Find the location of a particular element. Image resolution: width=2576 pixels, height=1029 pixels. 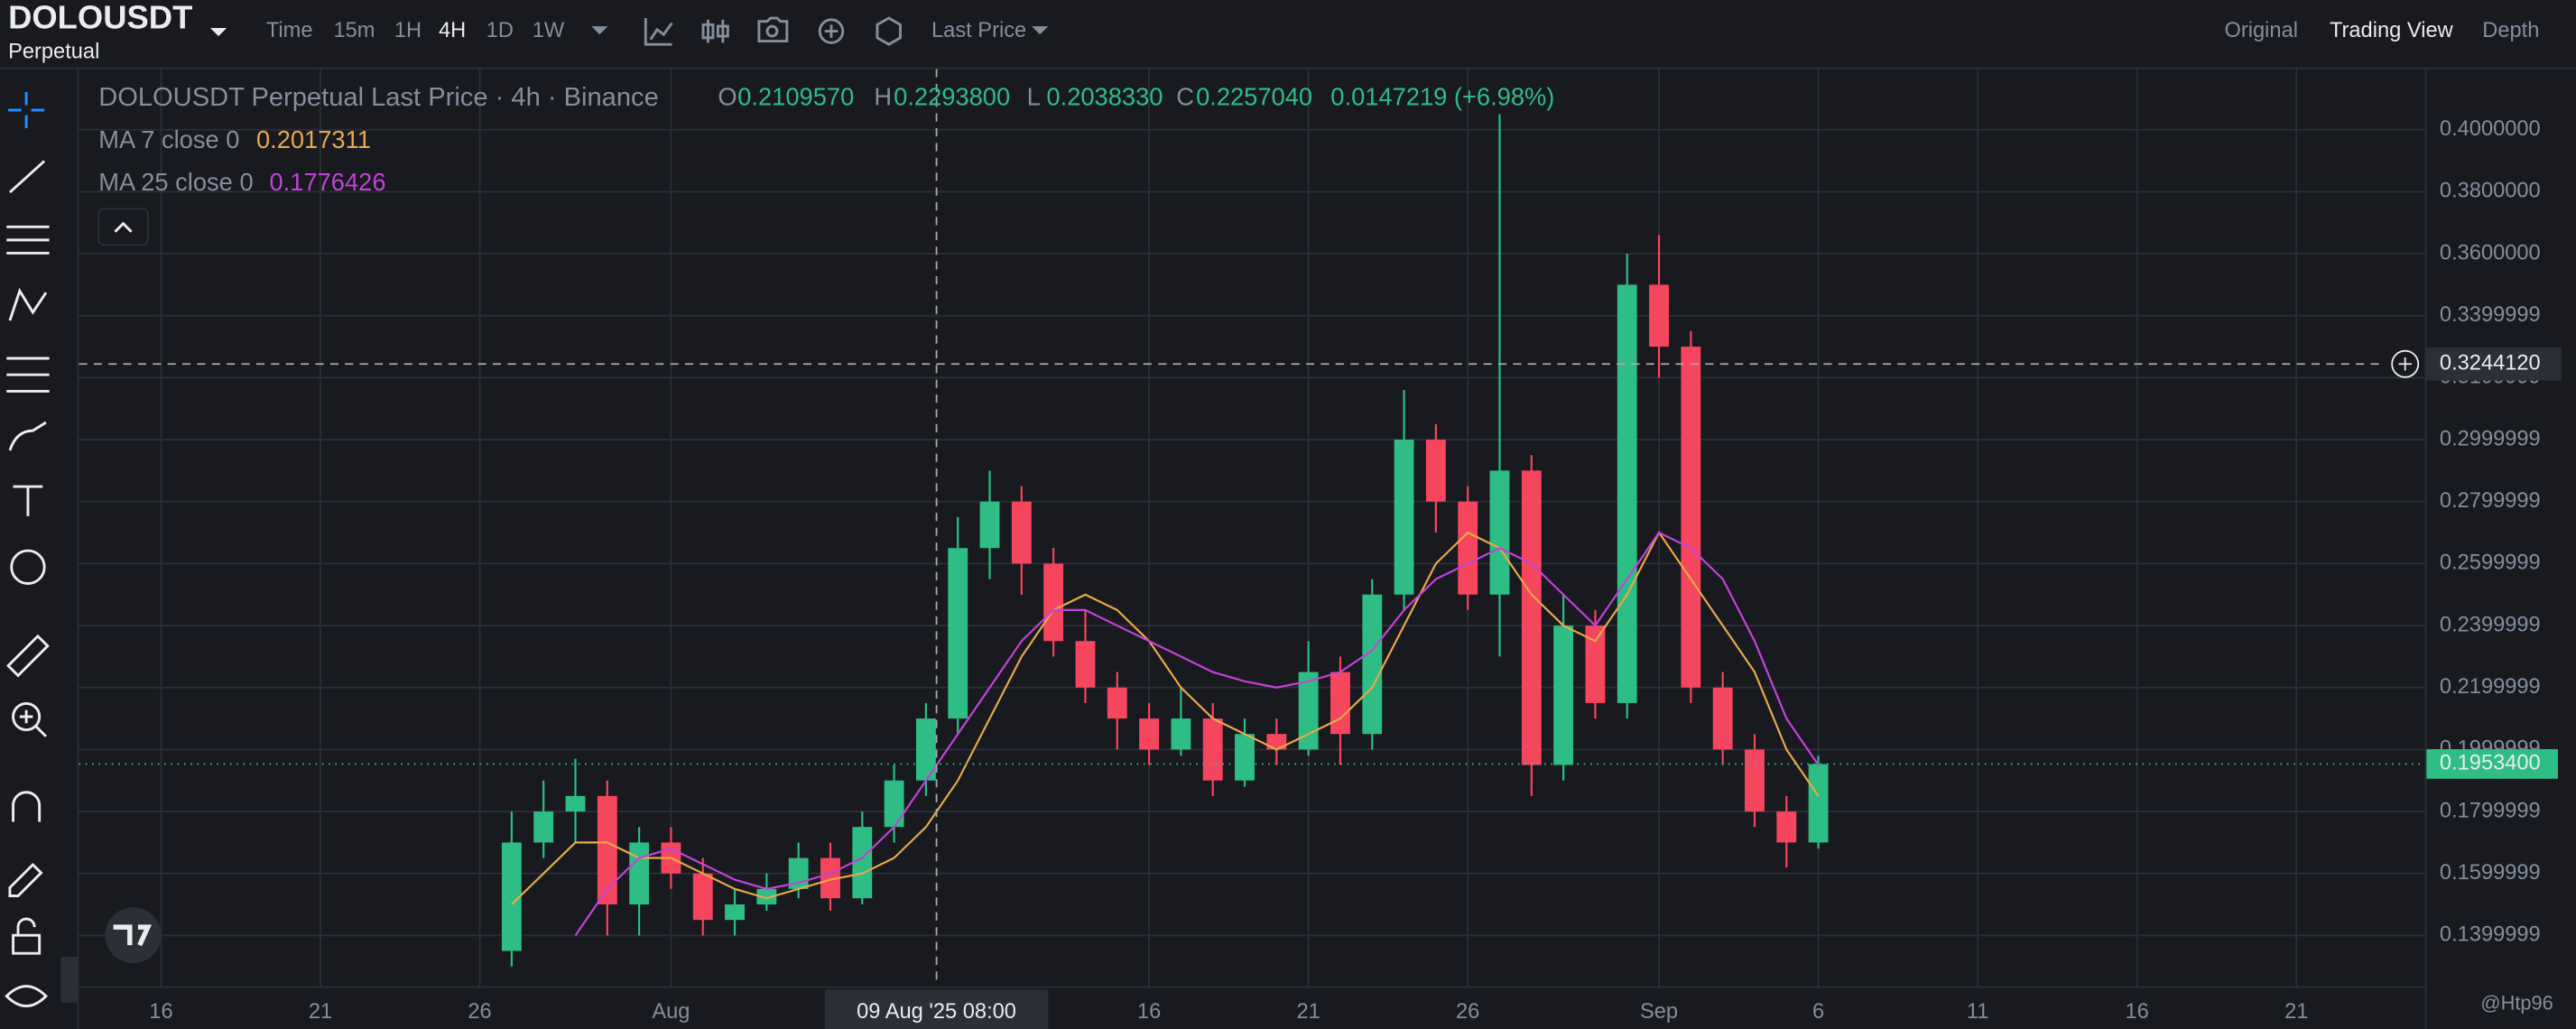

zoom-handle is located at coordinates (33, 723).